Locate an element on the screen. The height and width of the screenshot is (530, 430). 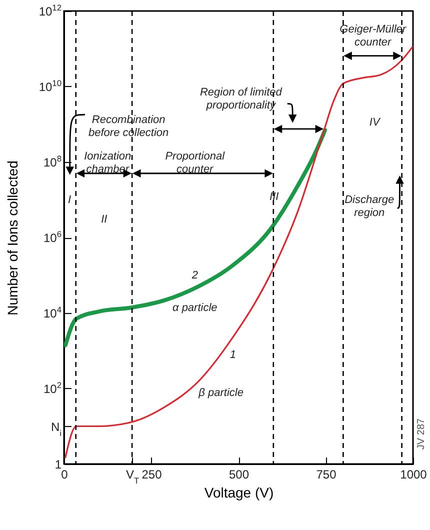
y-axis-title: Number of Ions collected is located at coordinates (12, 238).